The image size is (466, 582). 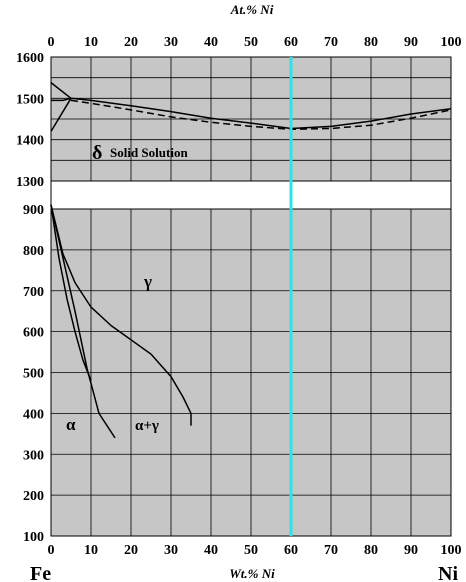 What do you see at coordinates (30, 141) in the screenshot?
I see `y-tick-label: 1400` at bounding box center [30, 141].